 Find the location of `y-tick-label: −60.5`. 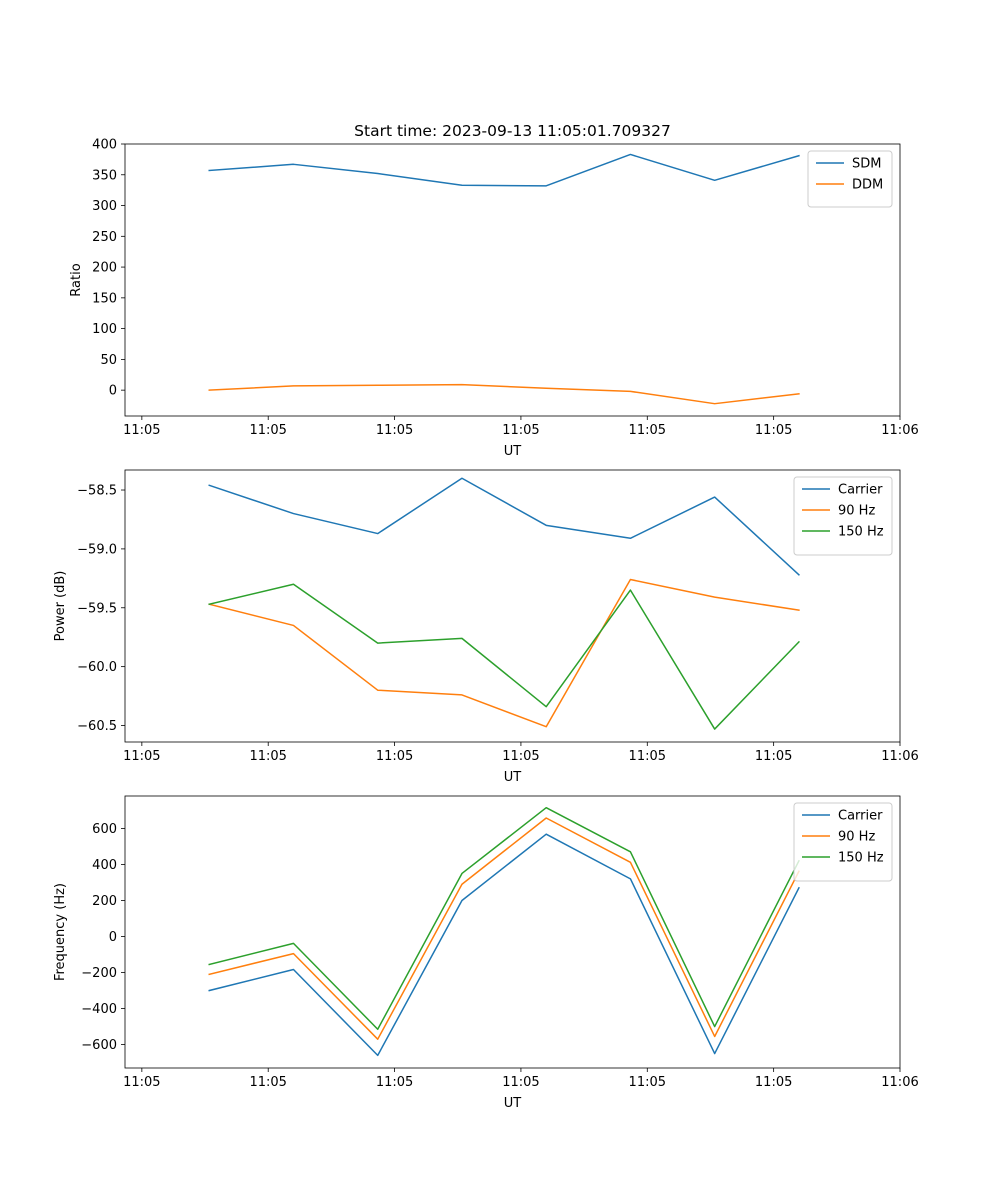

y-tick-label: −60.5 is located at coordinates (97, 726).